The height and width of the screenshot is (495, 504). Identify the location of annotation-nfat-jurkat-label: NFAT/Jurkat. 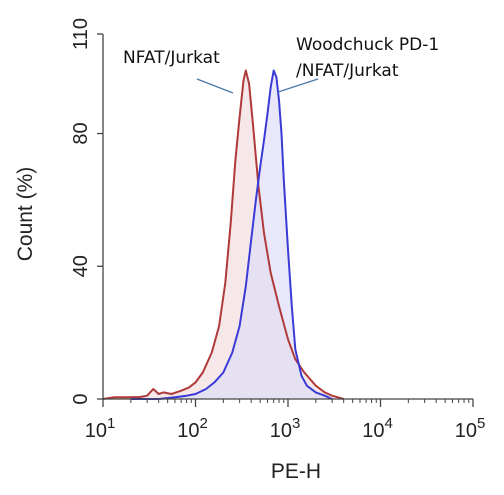
(171, 58).